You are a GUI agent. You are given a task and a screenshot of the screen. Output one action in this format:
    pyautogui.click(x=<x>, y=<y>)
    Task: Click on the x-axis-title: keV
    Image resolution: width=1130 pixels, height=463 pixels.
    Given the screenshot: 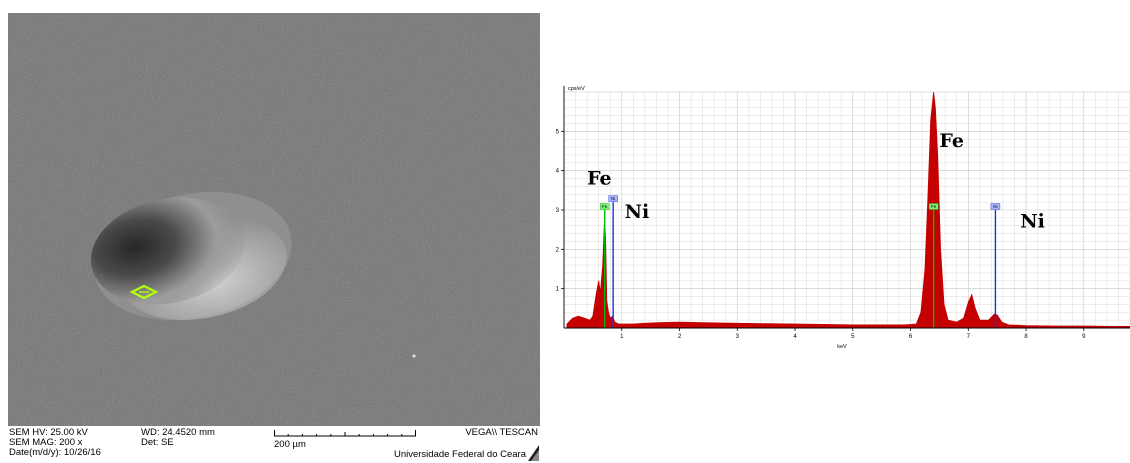 What is the action you would take?
    pyautogui.click(x=842, y=347)
    